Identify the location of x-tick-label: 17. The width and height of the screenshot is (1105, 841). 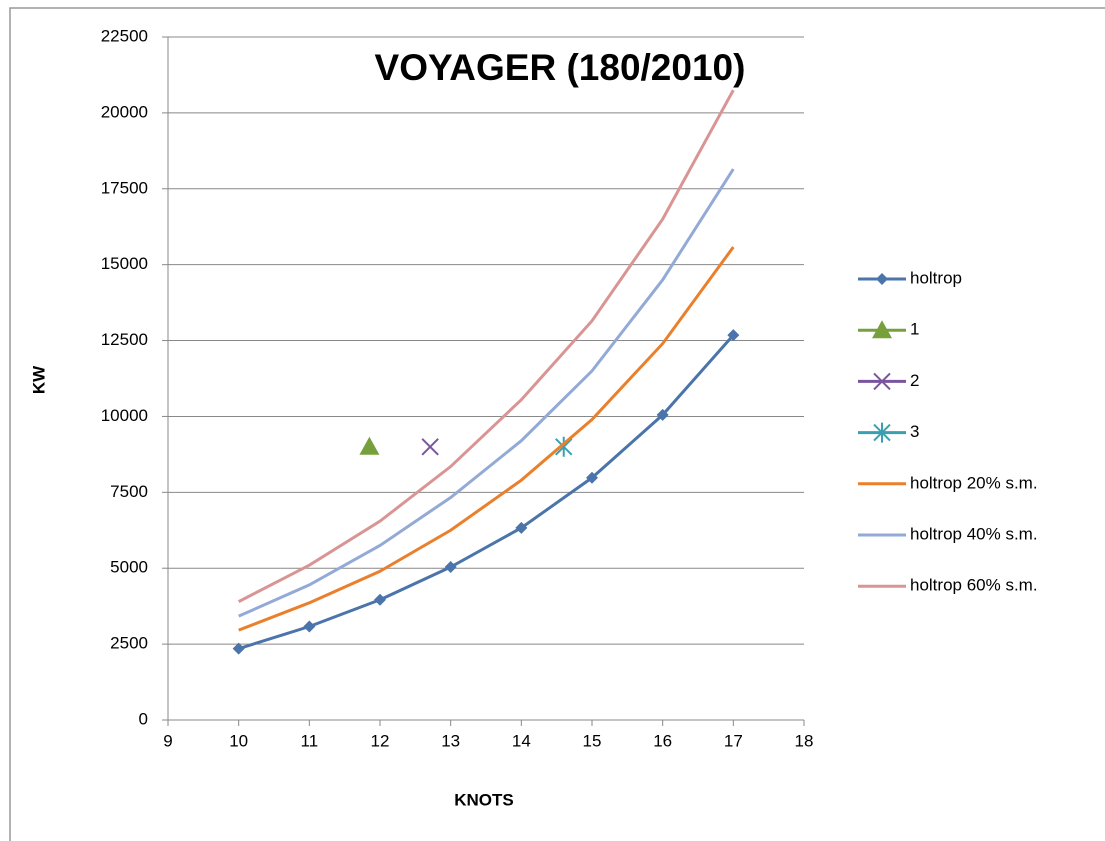
(733, 740).